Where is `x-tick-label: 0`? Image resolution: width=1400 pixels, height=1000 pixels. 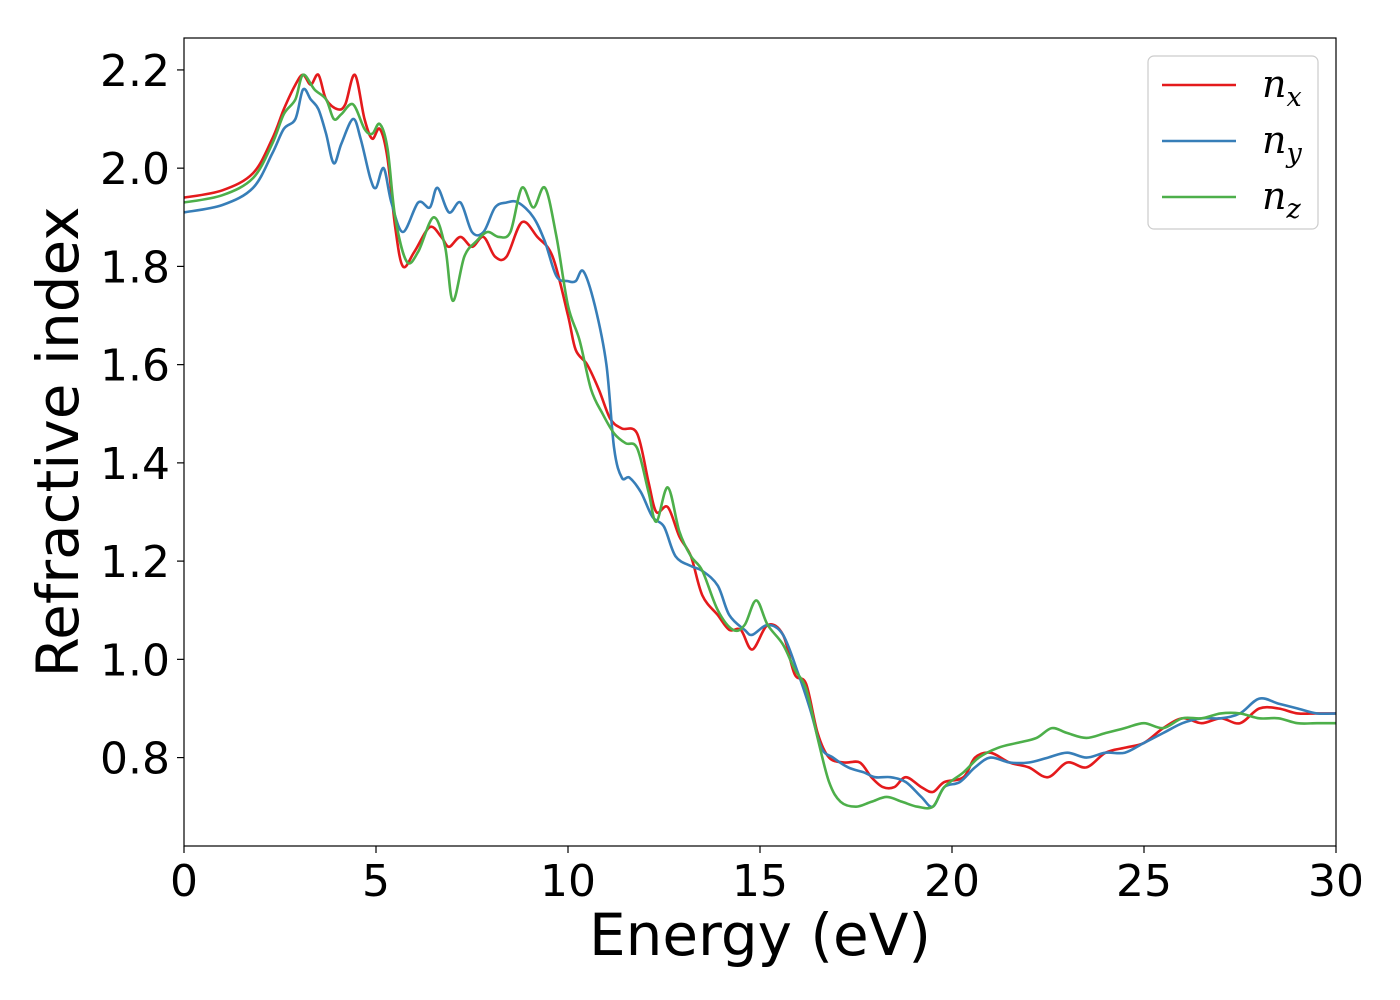
x-tick-label: 0 is located at coordinates (184, 881).